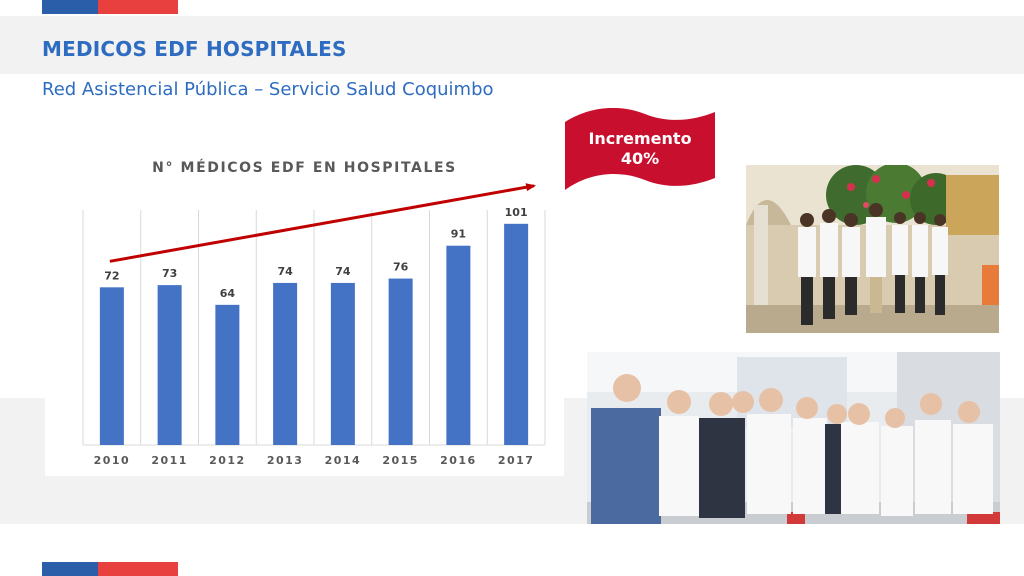 The image size is (1024, 576). What do you see at coordinates (112, 460) in the screenshot?
I see `x-tick-label: 2010` at bounding box center [112, 460].